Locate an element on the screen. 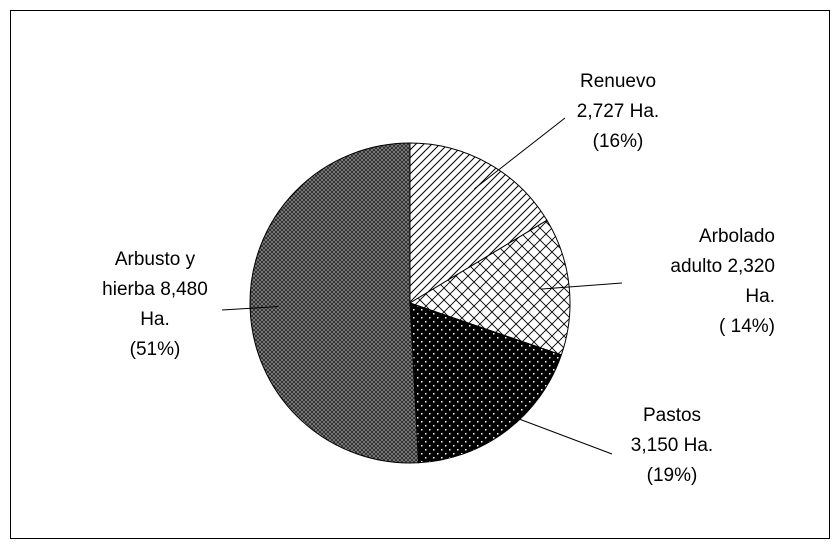 Image resolution: width=840 pixels, height=554 pixels. slice-label: (19%) is located at coordinates (672, 475).